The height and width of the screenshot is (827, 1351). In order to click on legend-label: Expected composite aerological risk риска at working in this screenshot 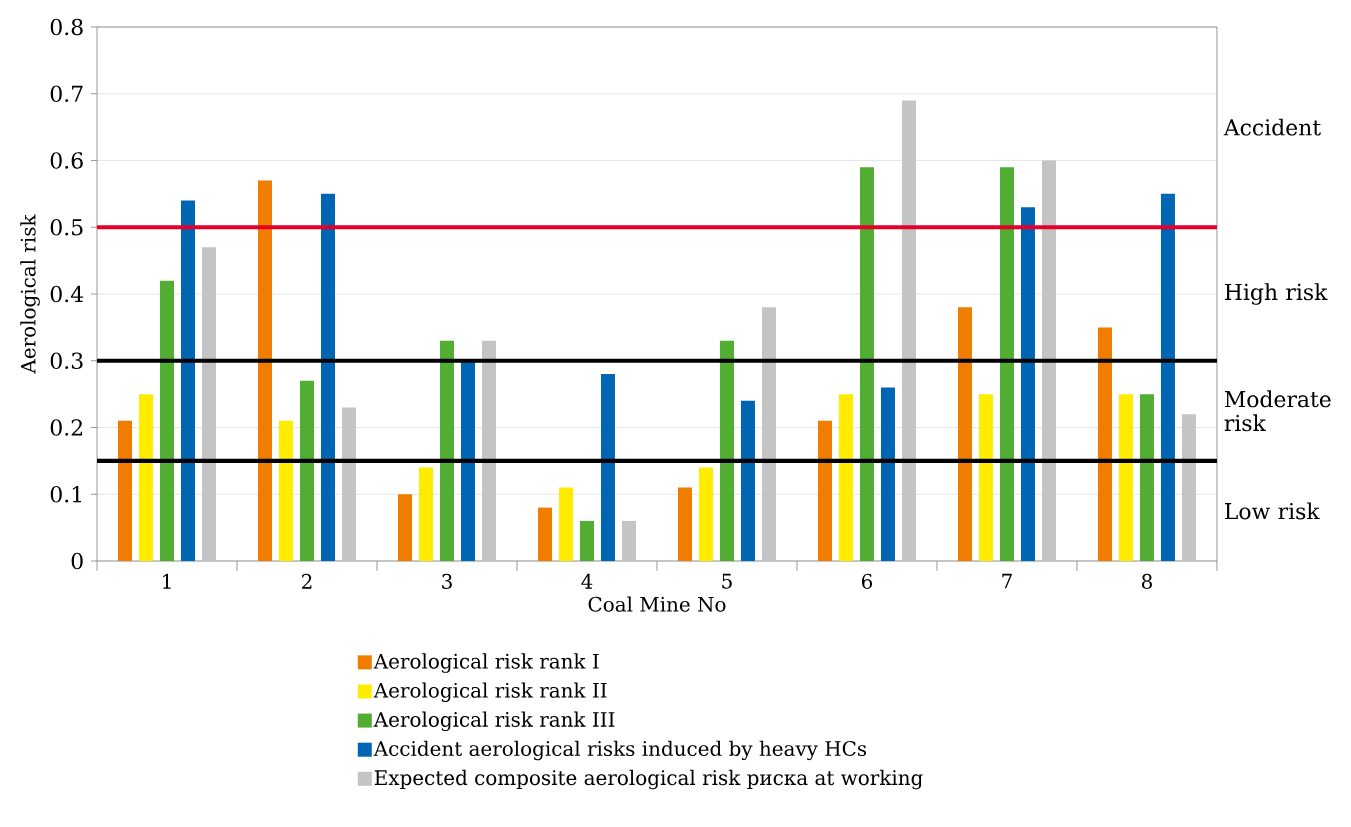, I will do `click(648, 779)`.